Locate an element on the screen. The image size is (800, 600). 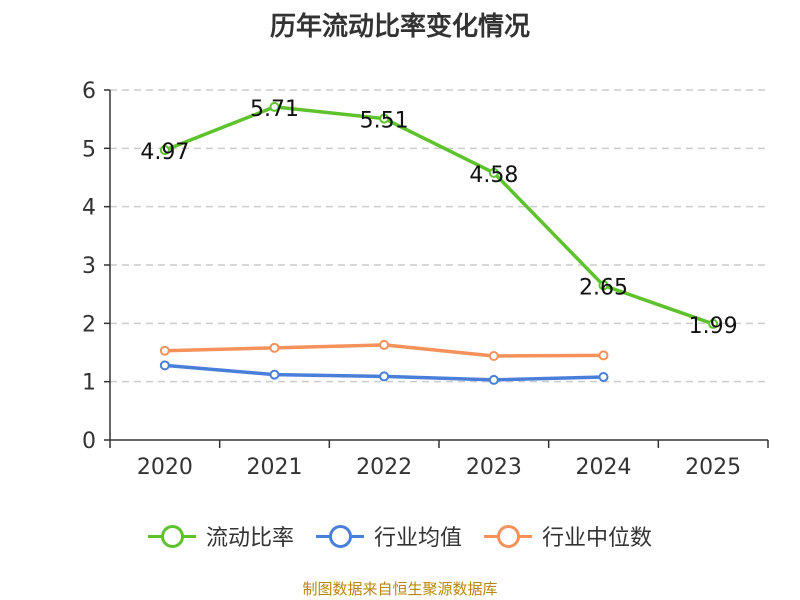
data-source-note: 制图数据来自恒生聚源数据库 is located at coordinates (400, 589).